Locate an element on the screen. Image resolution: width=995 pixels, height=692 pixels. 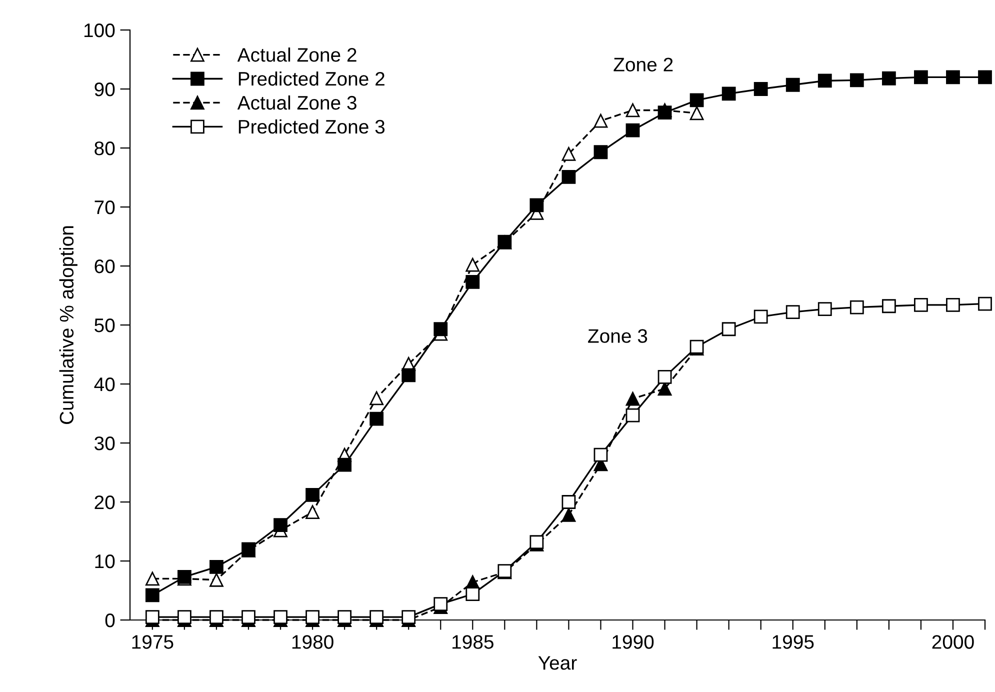
y-tick-label: 20 is located at coordinates (104, 502).